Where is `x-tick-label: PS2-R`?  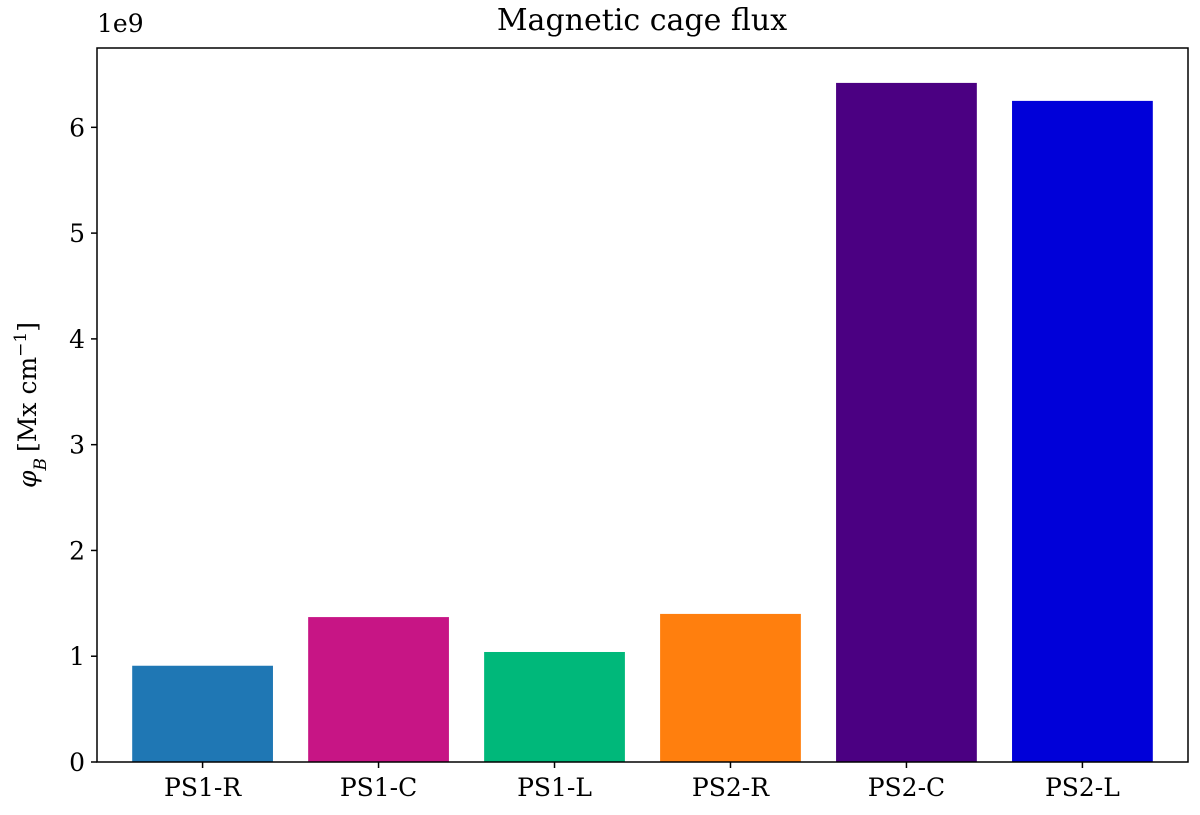 x-tick-label: PS2-R is located at coordinates (731, 787).